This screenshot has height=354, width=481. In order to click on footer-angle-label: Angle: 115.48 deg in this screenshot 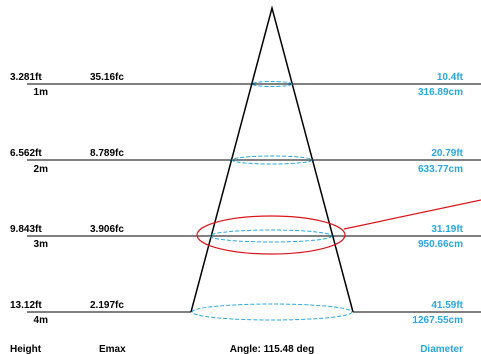, I will do `click(272, 349)`.